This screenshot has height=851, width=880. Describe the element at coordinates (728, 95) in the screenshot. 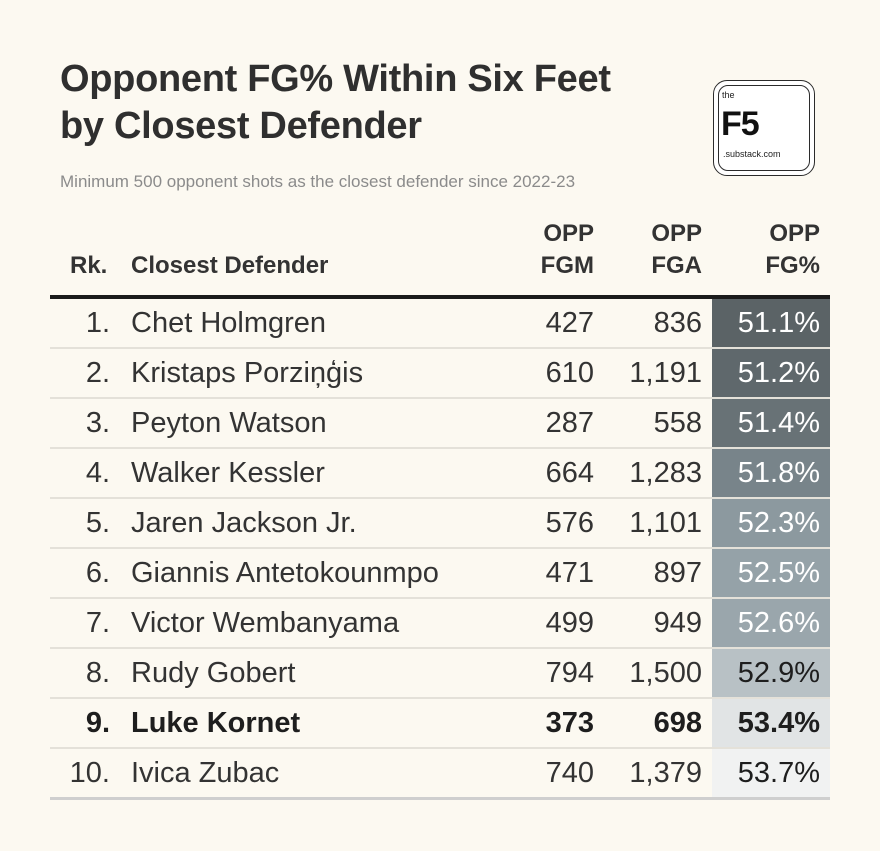

I see `logo-the-text: the` at that location.